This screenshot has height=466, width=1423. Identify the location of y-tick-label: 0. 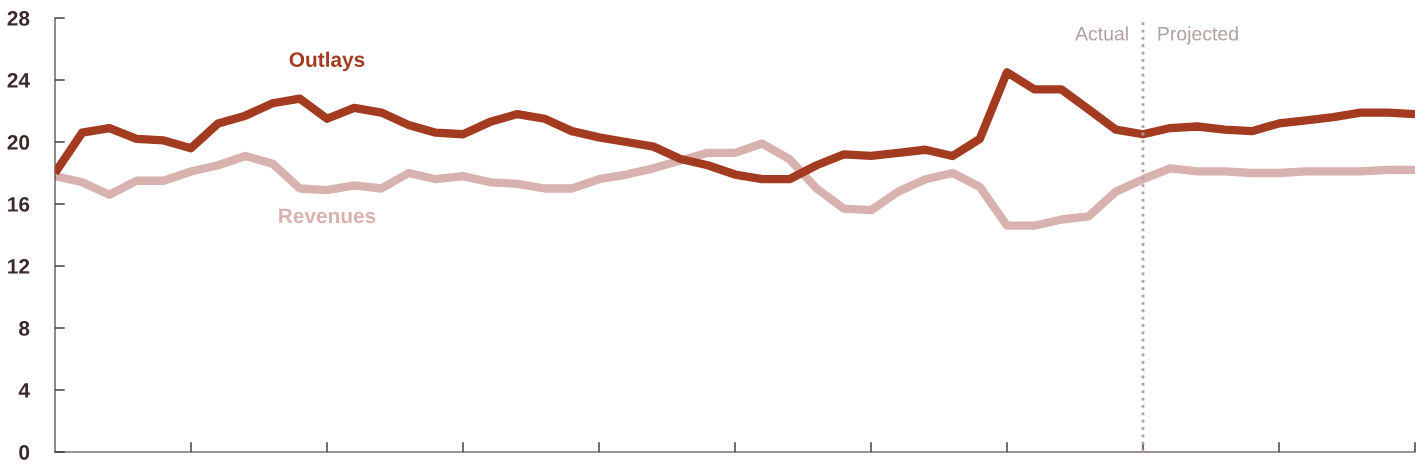
(24, 452).